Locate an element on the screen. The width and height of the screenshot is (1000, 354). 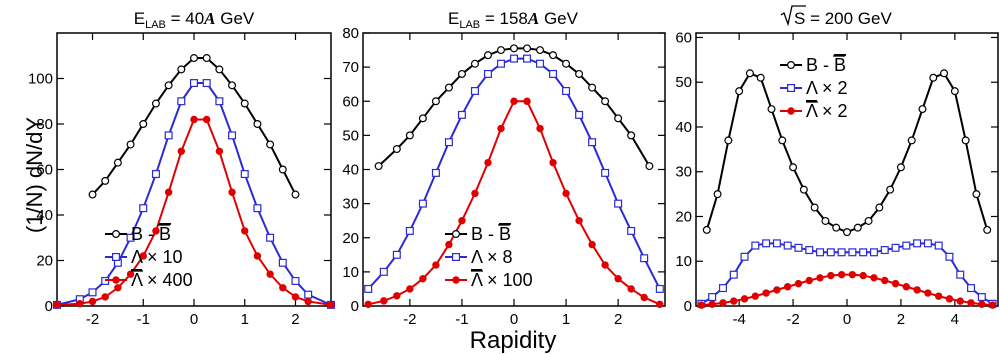
y-tick-label: 60 is located at coordinates (350, 101).